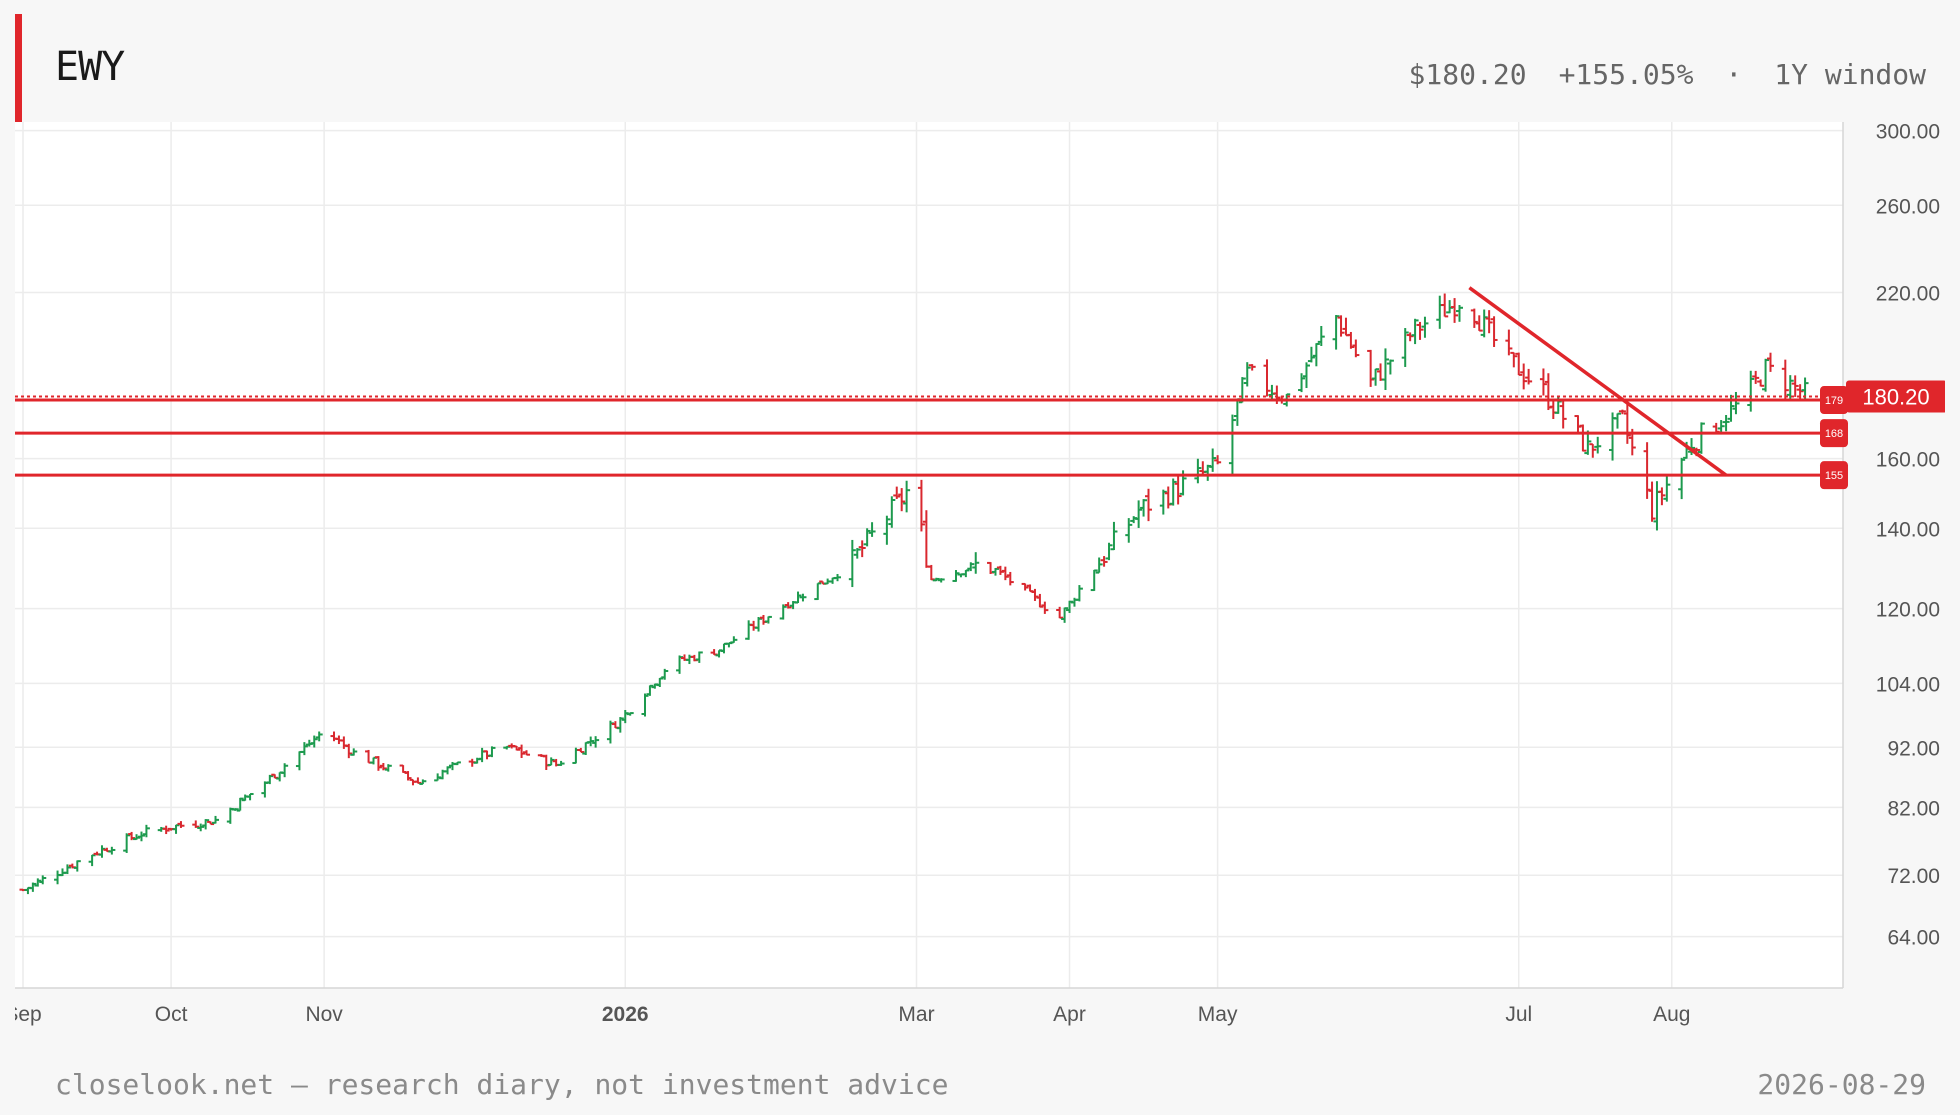 This screenshot has width=1960, height=1115. I want to click on level-label: 179, so click(1834, 401).